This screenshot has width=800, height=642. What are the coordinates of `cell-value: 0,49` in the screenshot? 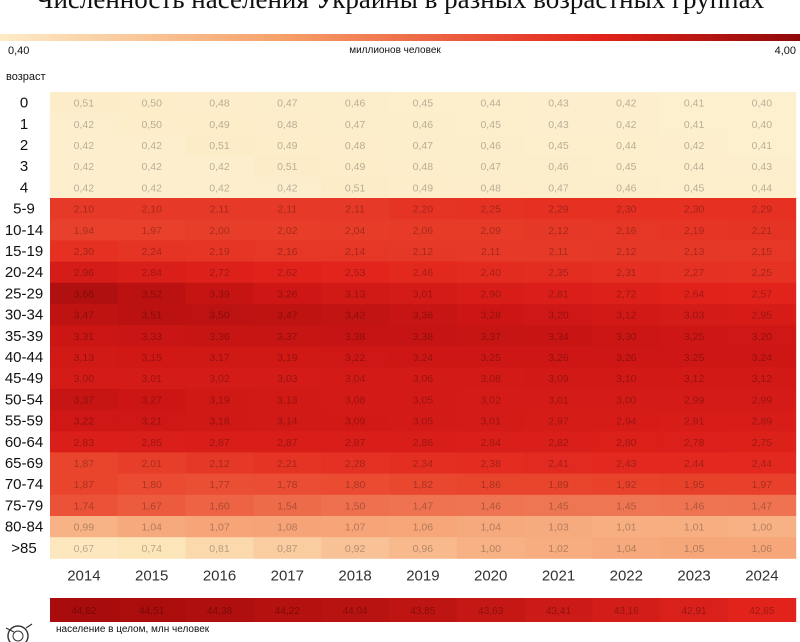 It's located at (219, 125).